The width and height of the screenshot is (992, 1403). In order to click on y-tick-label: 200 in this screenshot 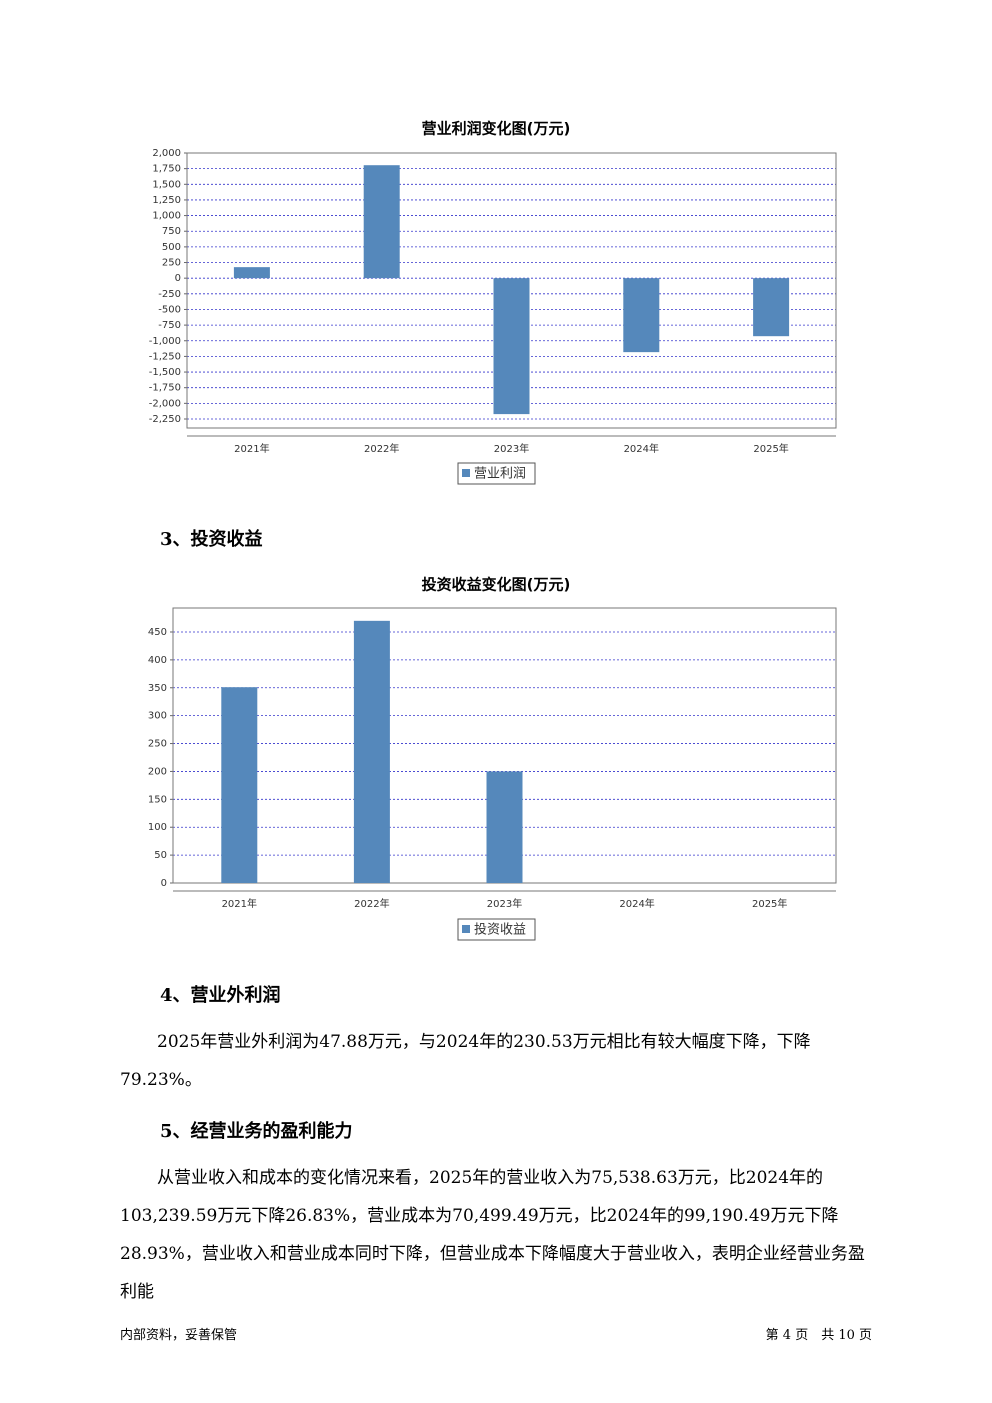, I will do `click(157, 771)`.